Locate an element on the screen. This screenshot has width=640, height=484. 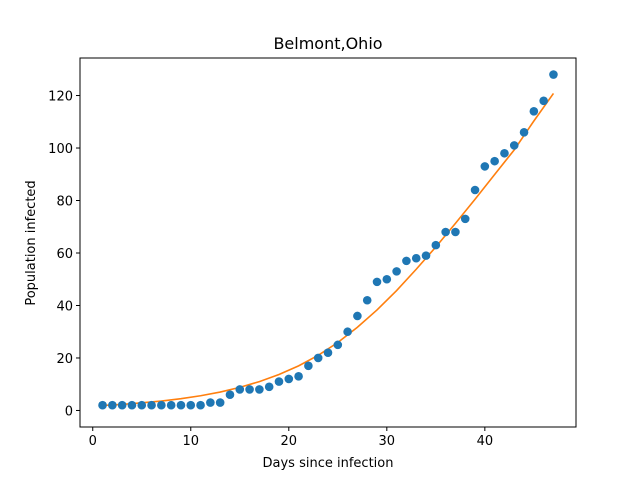
x-axis-label: Days since infection is located at coordinates (328, 463).